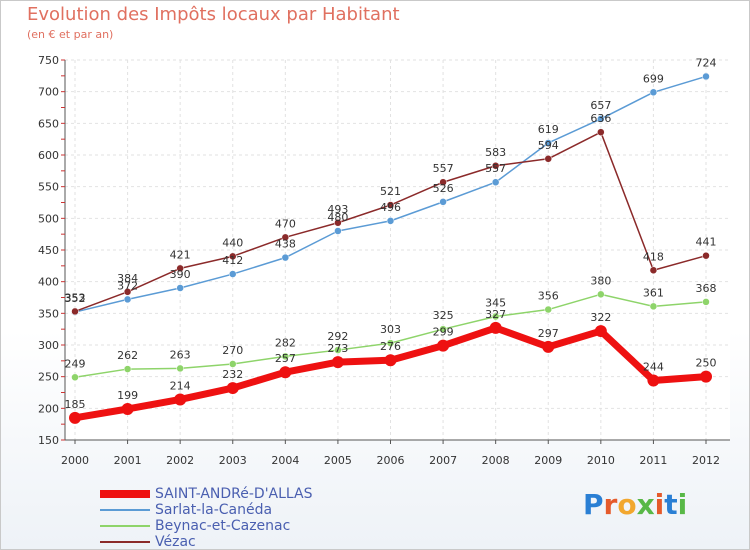 This screenshot has width=750, height=550. I want to click on y-tick-label: 550, so click(48, 187).